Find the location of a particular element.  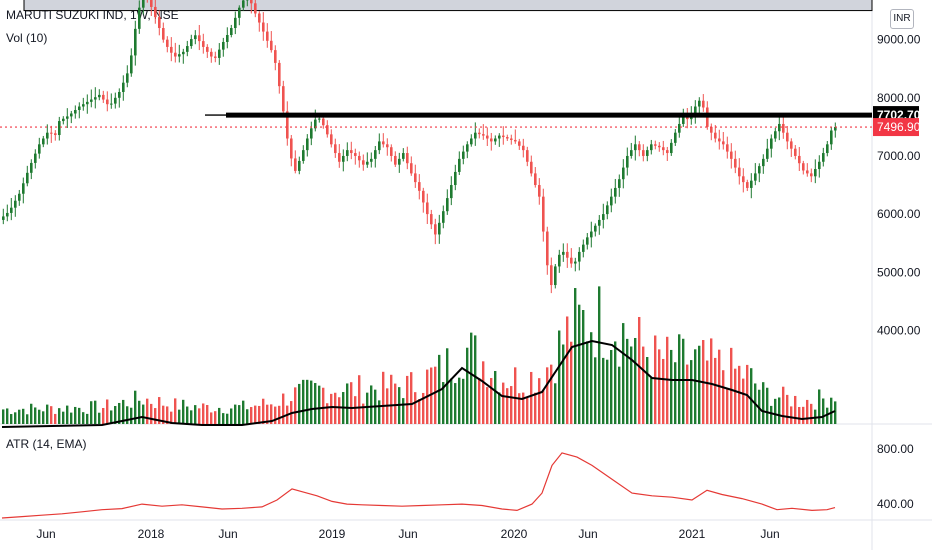

atr-axis-tick: 800.00 is located at coordinates (895, 449).